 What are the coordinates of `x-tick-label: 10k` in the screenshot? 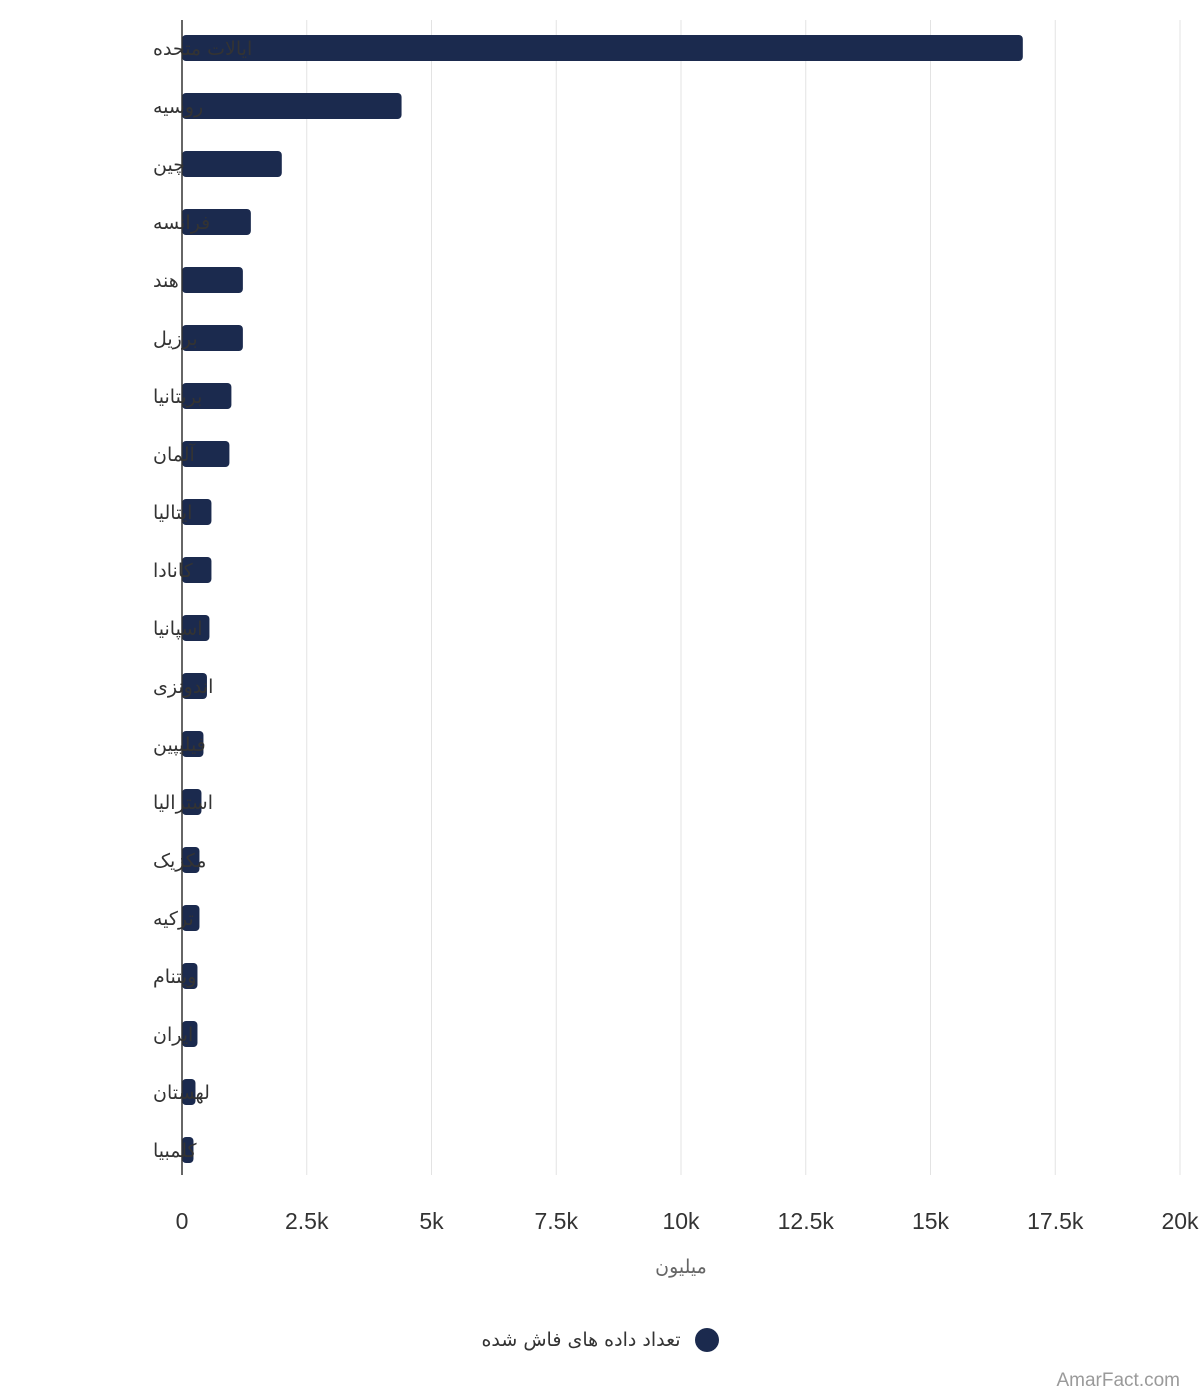 It's located at (681, 1221).